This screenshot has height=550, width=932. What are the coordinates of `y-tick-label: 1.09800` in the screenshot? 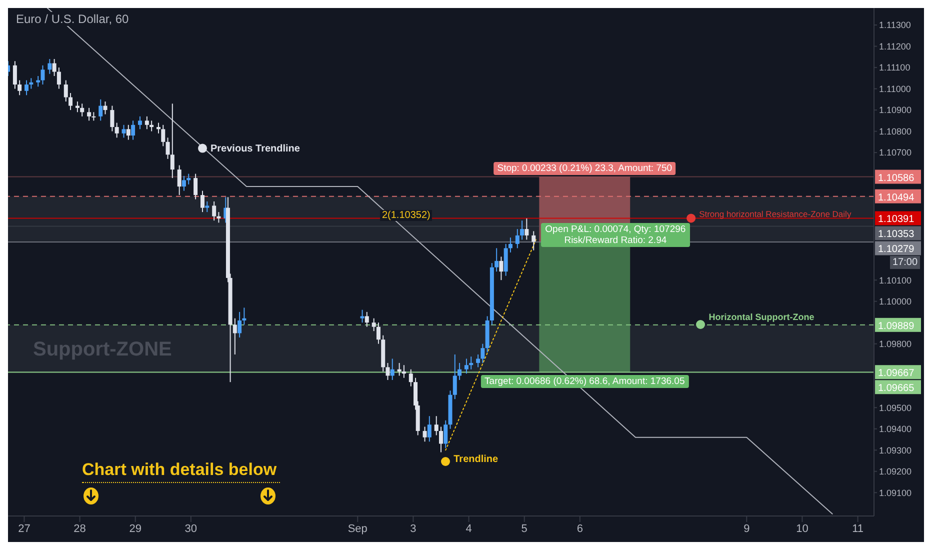 It's located at (895, 344).